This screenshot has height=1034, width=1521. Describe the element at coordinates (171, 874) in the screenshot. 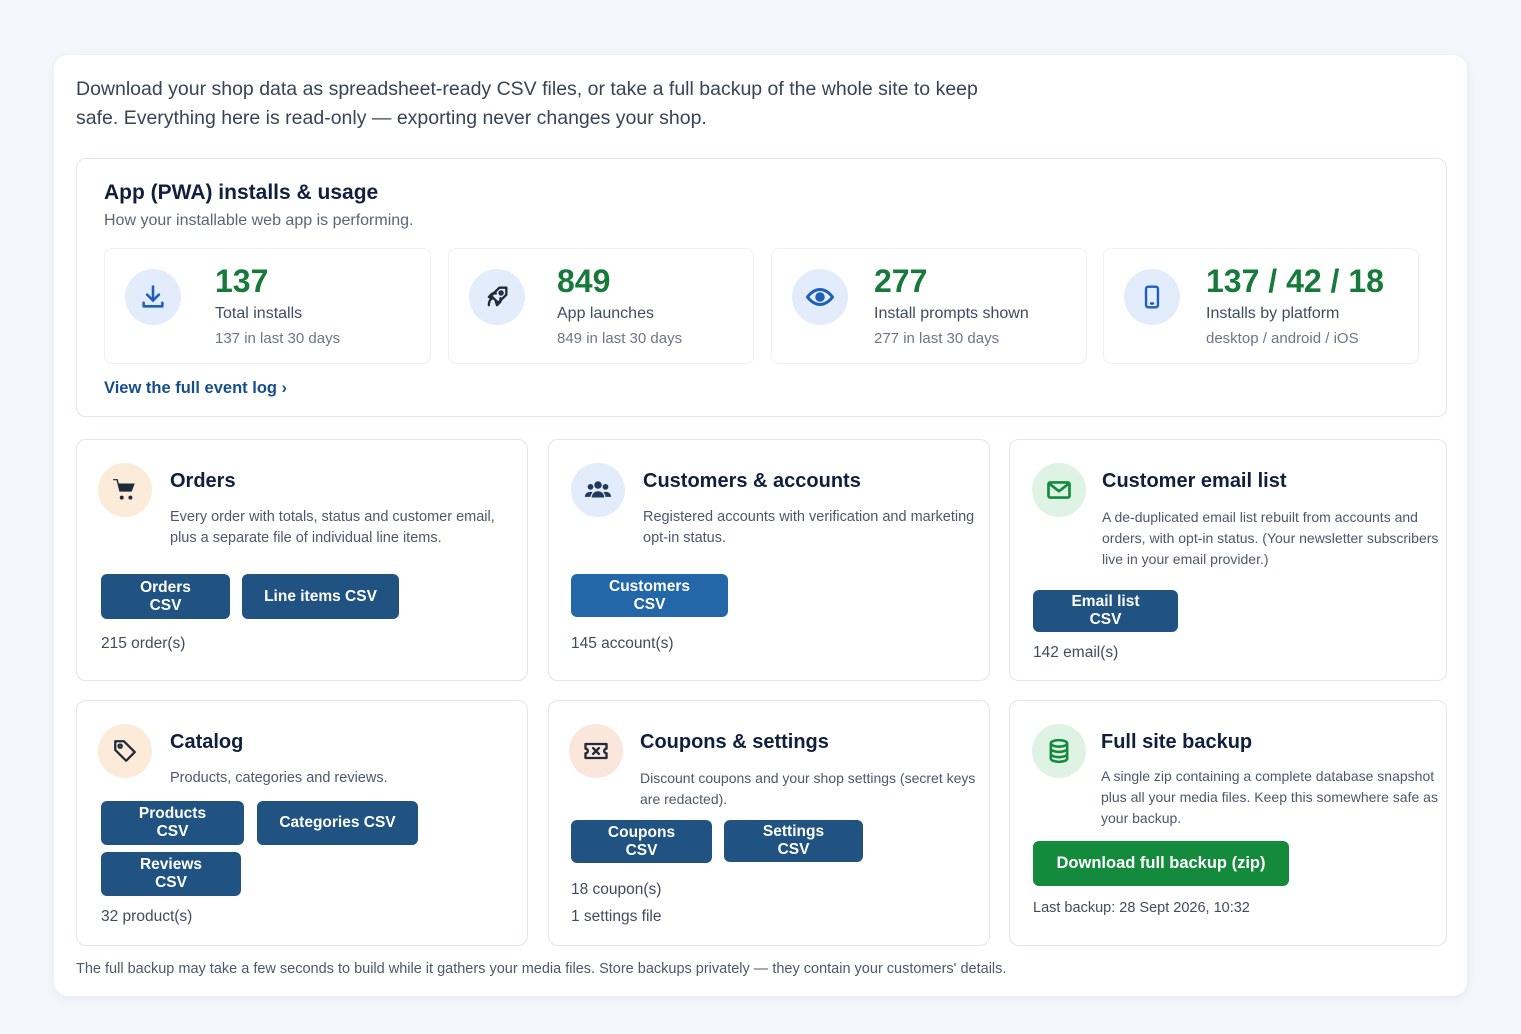

I see `reviews-csv-button: Reviews CSV` at that location.